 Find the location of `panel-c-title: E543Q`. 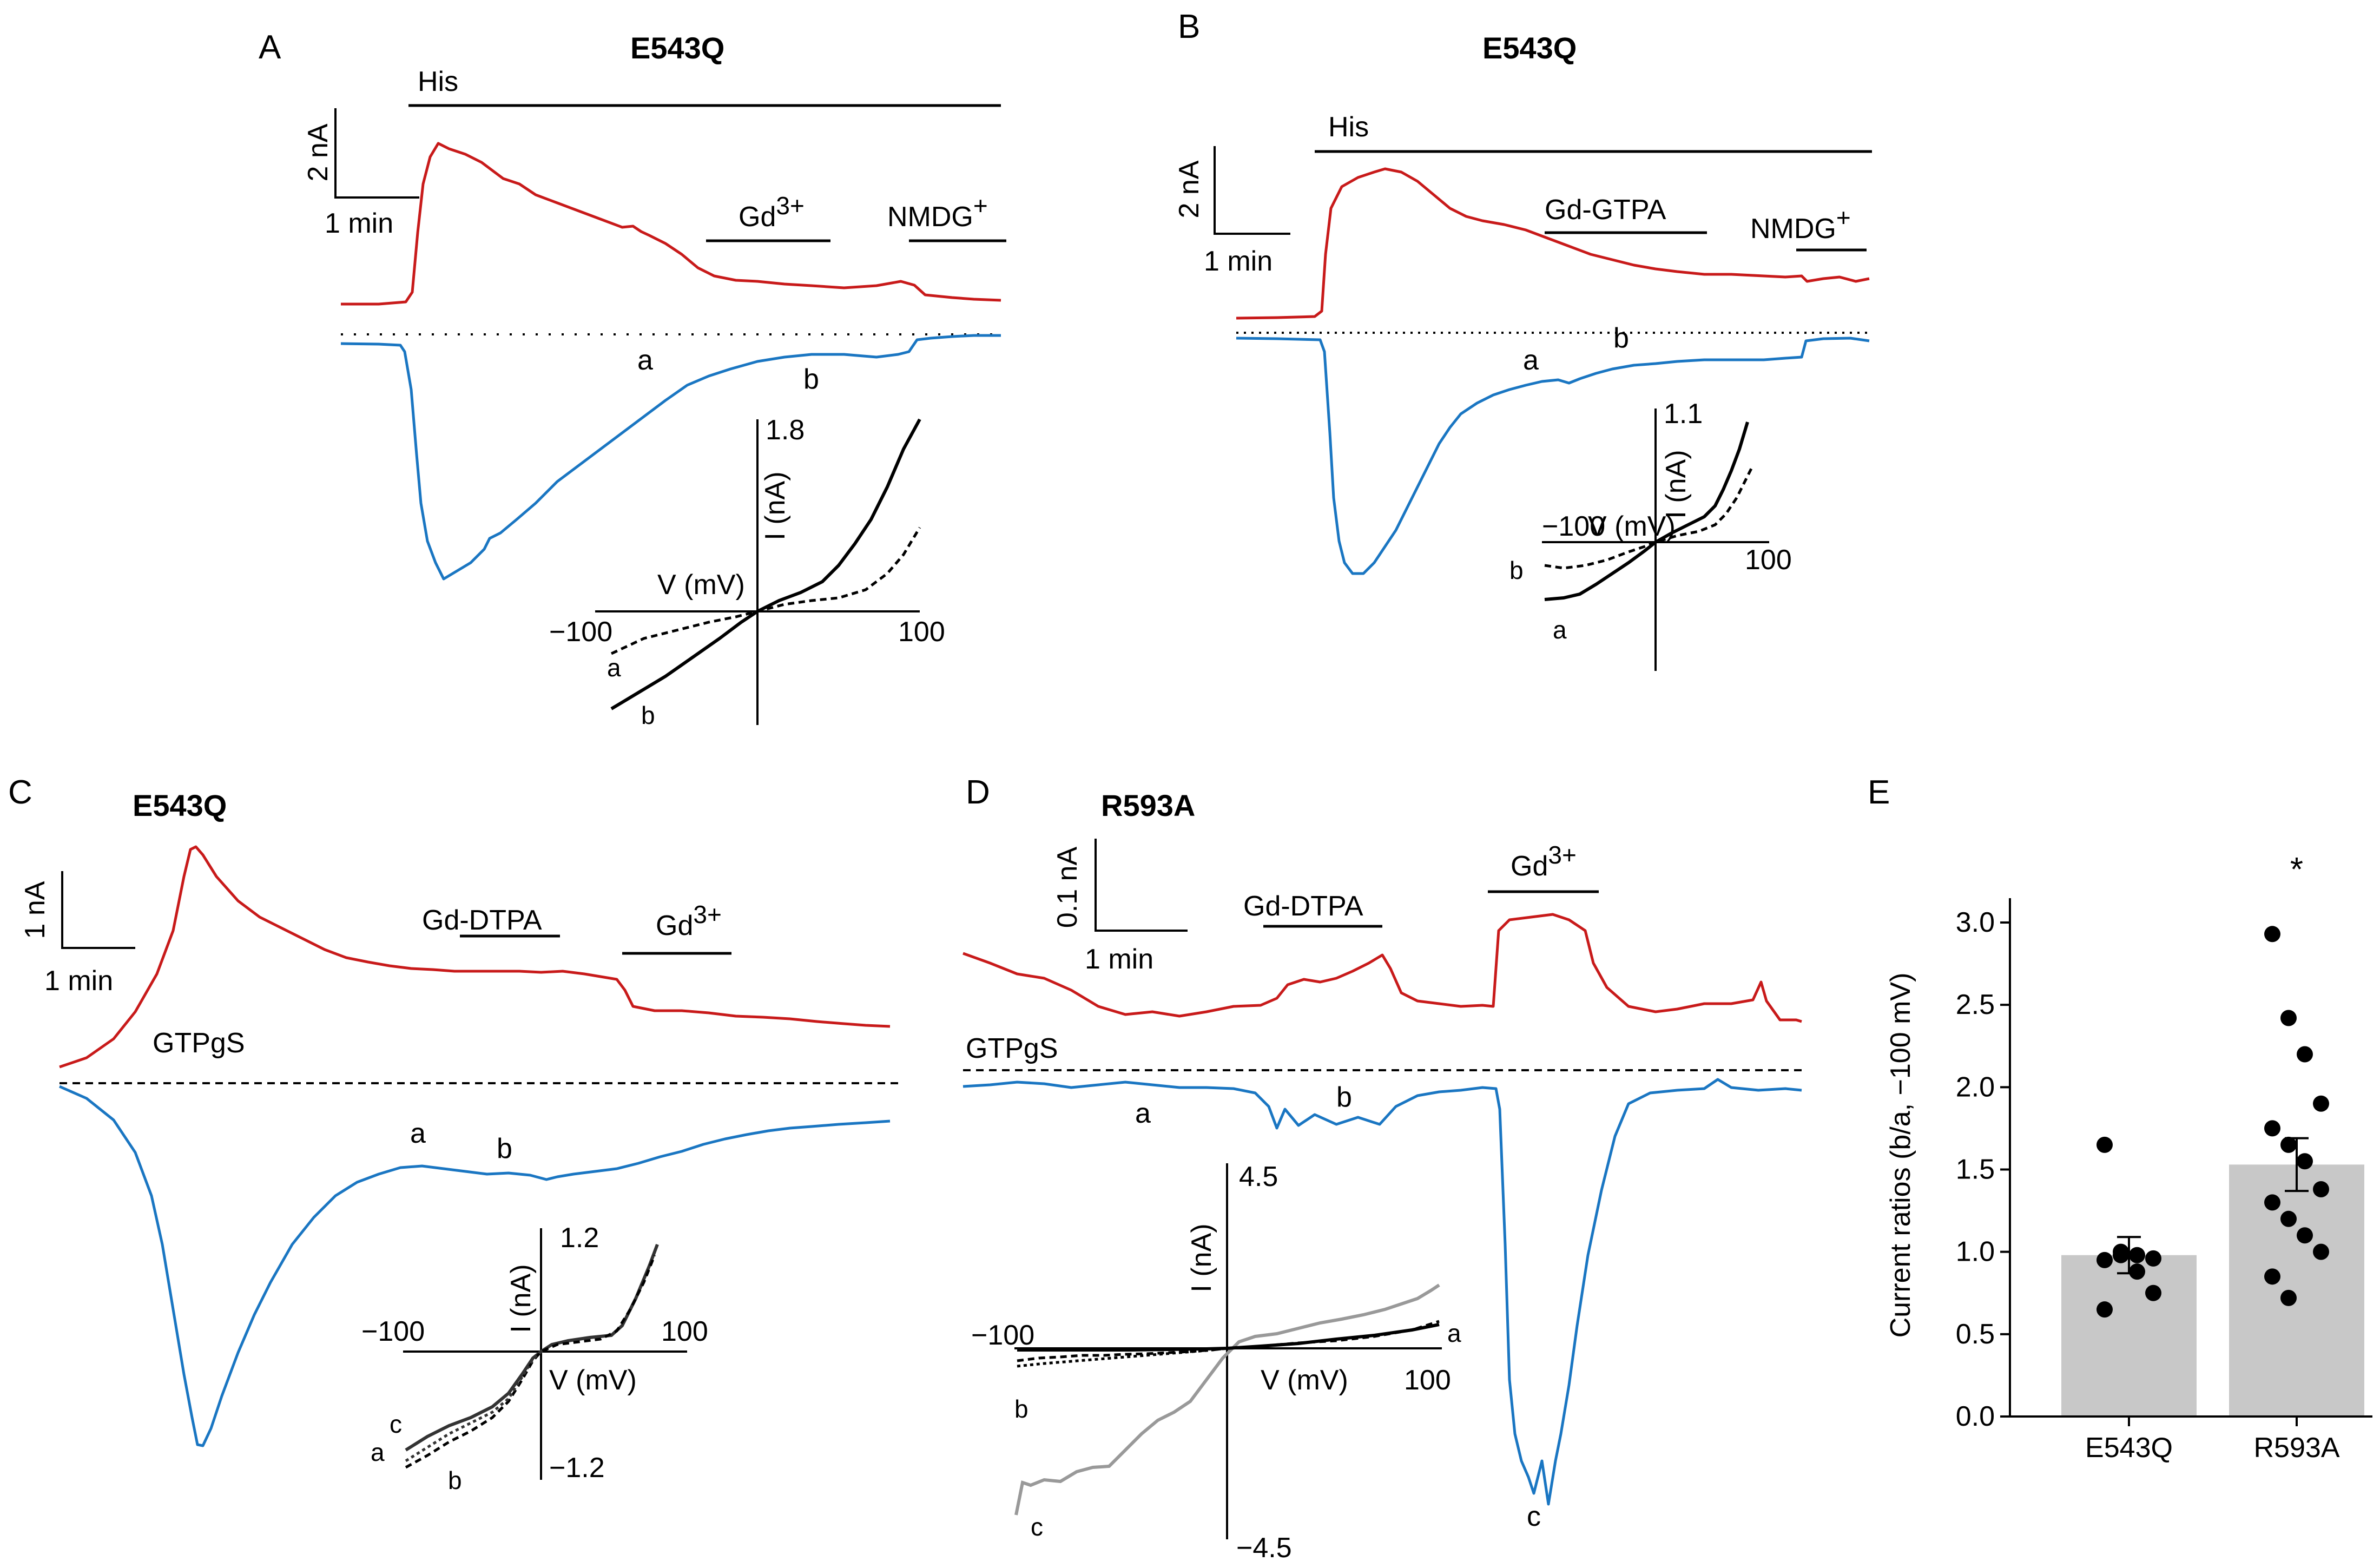

panel-c-title: E543Q is located at coordinates (180, 805).